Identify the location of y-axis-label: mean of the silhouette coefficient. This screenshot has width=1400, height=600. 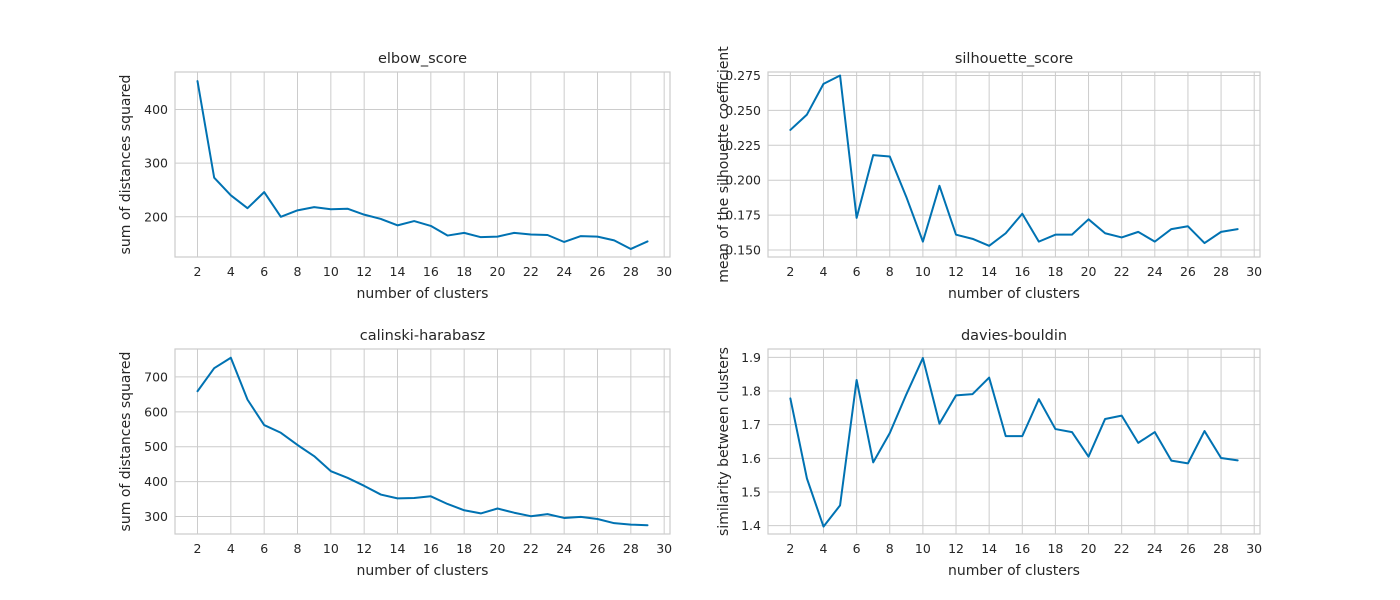
(724, 164).